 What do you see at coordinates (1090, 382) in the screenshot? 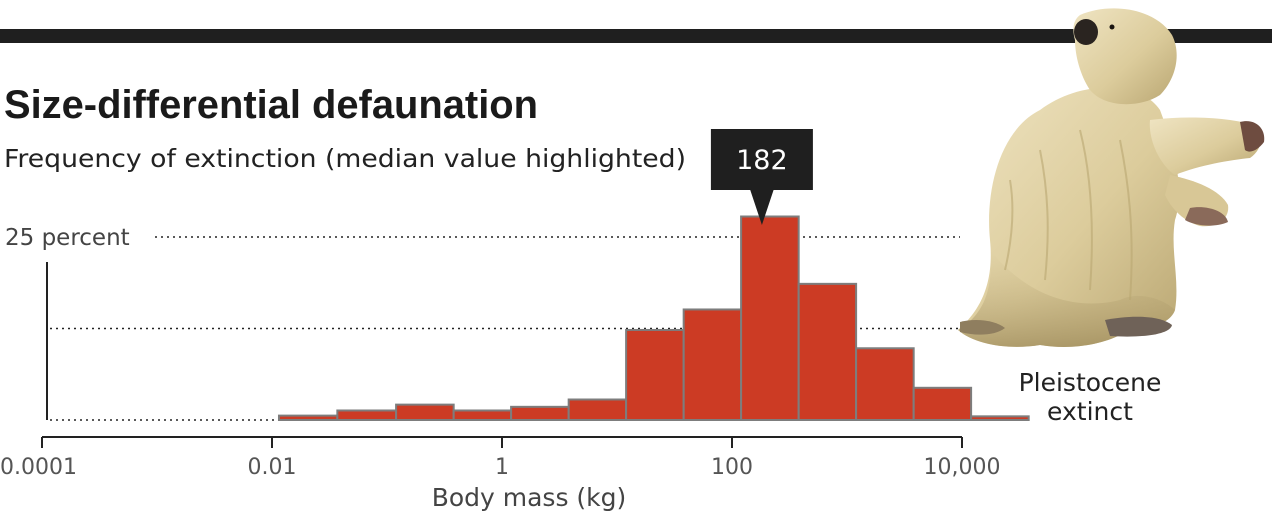
I see `series-label-line-1: Pleistocene` at bounding box center [1090, 382].